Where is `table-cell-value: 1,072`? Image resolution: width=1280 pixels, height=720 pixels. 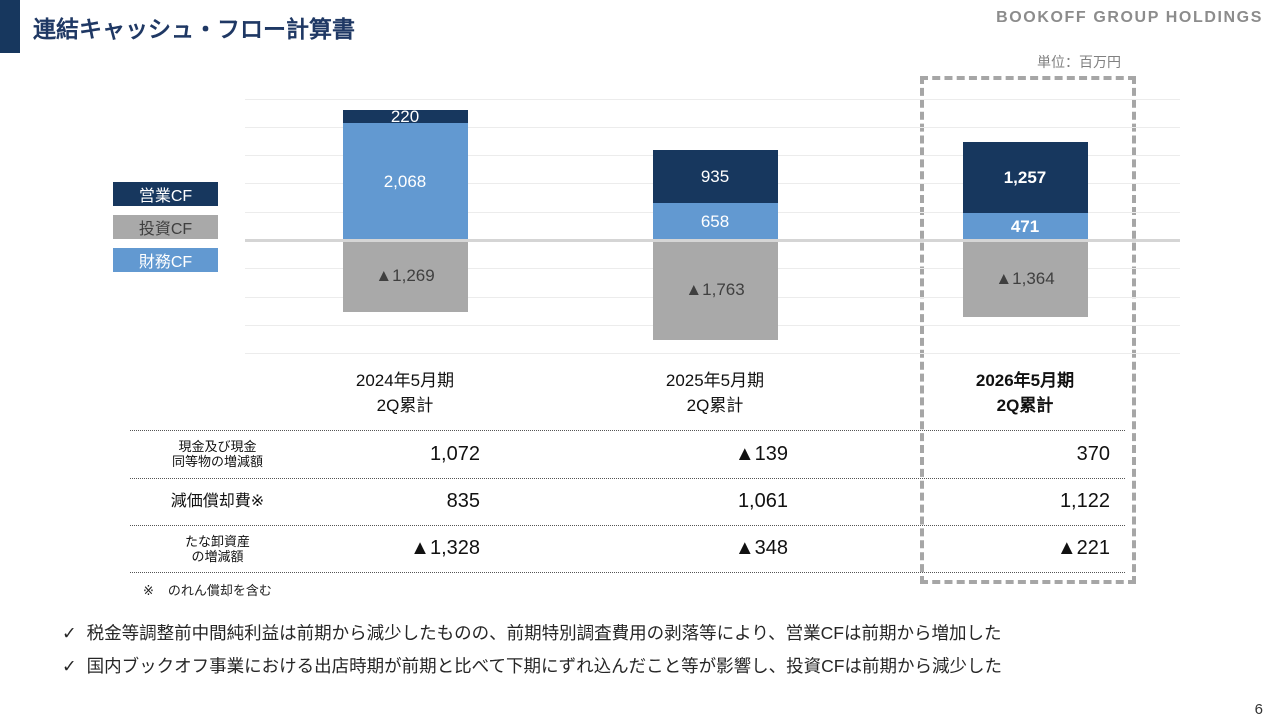
table-cell-value: 1,072 is located at coordinates (454, 453).